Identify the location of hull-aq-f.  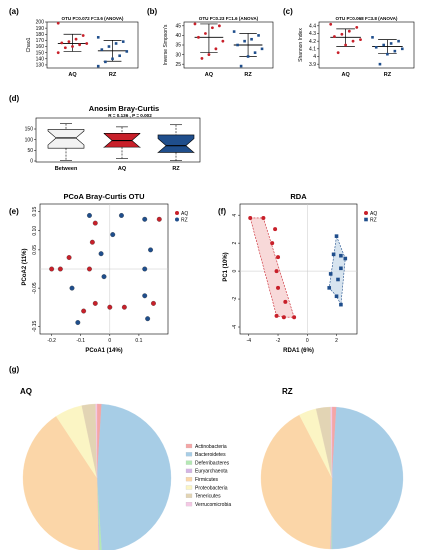
(272, 267).